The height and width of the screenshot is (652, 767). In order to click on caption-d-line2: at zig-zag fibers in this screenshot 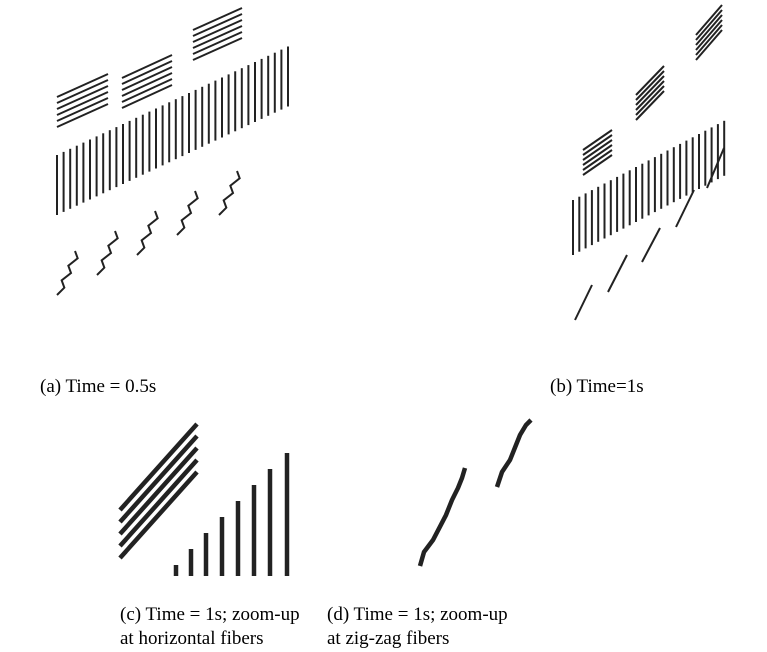, I will do `click(388, 638)`.